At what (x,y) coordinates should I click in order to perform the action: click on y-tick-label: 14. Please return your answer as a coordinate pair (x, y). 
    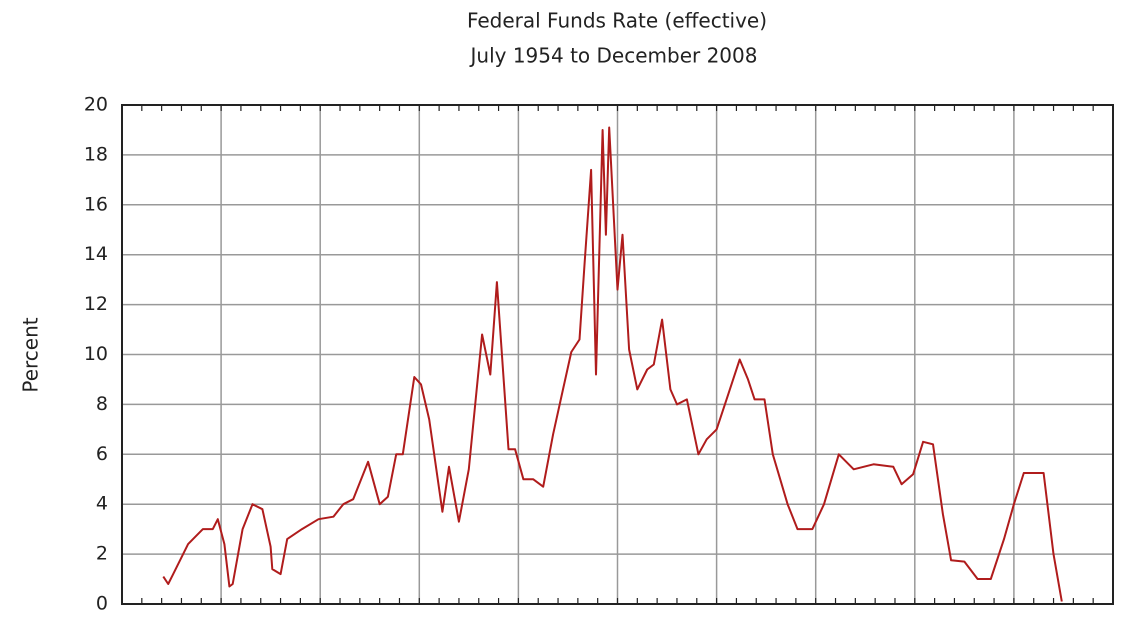
    Looking at the image, I should click on (96, 254).